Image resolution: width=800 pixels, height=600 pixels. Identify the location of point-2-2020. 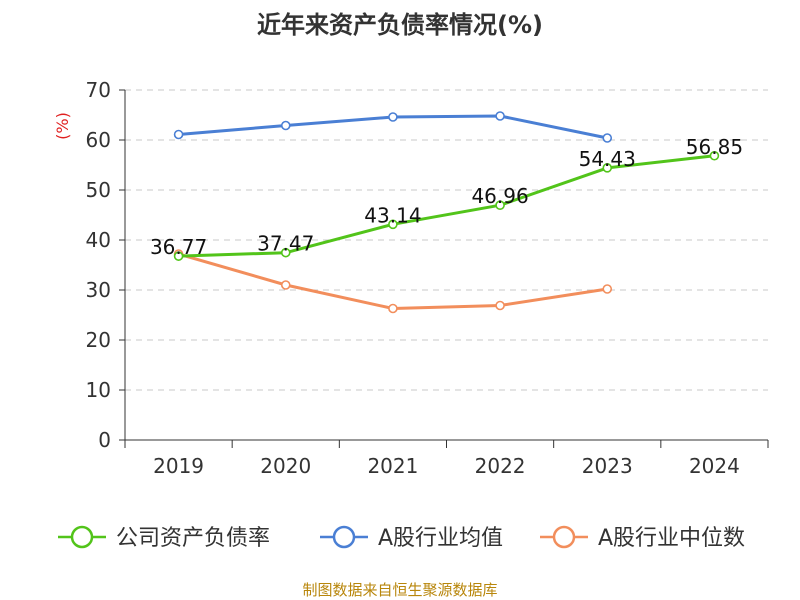
(285, 285).